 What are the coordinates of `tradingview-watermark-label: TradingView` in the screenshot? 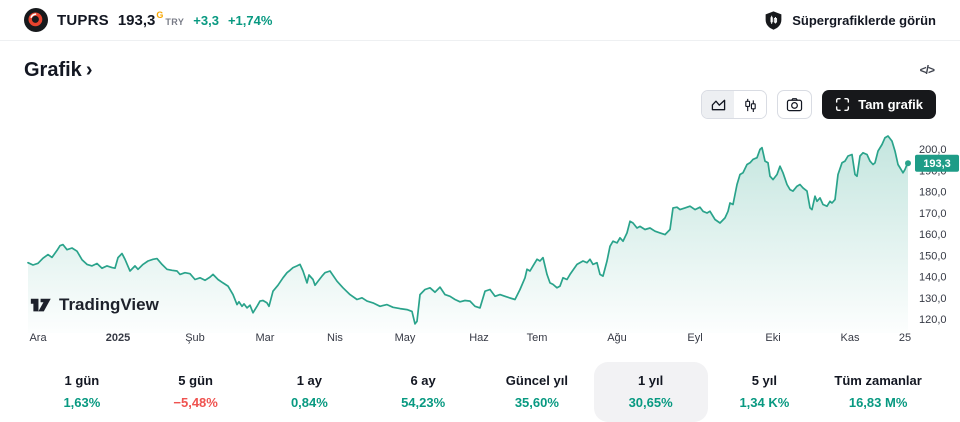 It's located at (109, 304).